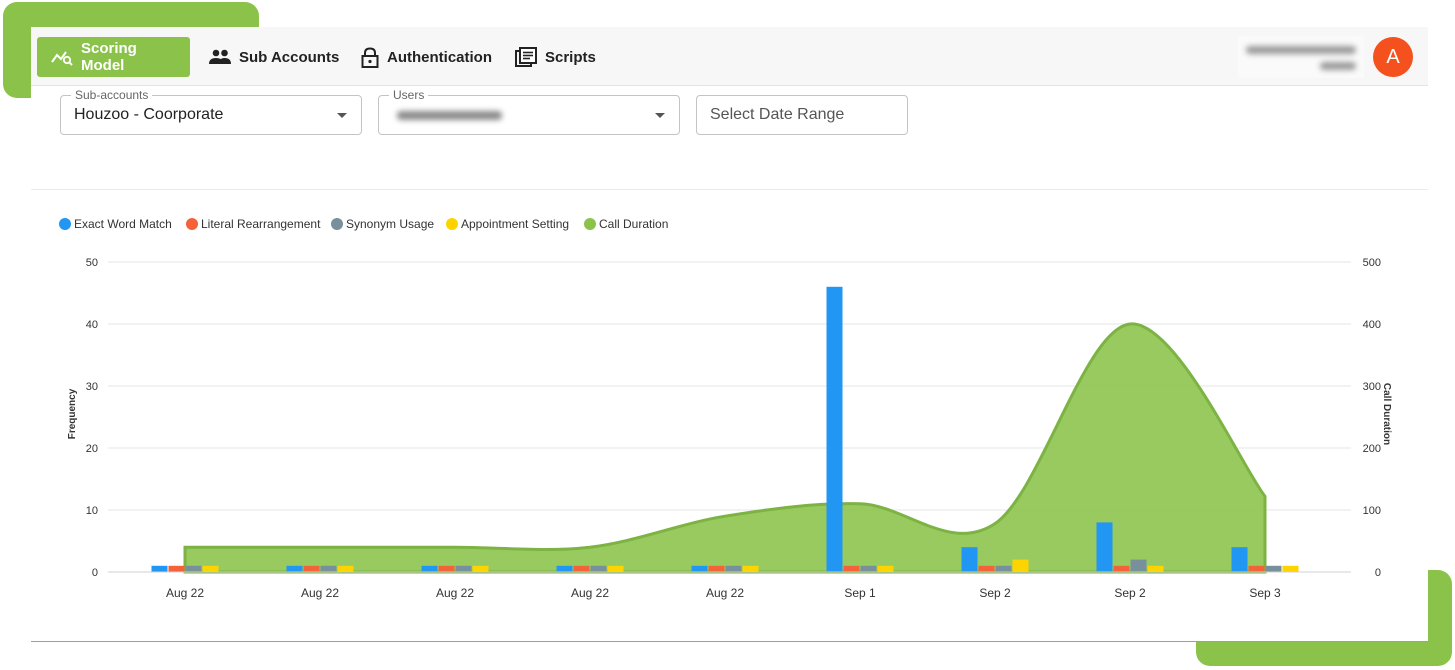  Describe the element at coordinates (409, 95) in the screenshot. I see `users-label: Users` at that location.